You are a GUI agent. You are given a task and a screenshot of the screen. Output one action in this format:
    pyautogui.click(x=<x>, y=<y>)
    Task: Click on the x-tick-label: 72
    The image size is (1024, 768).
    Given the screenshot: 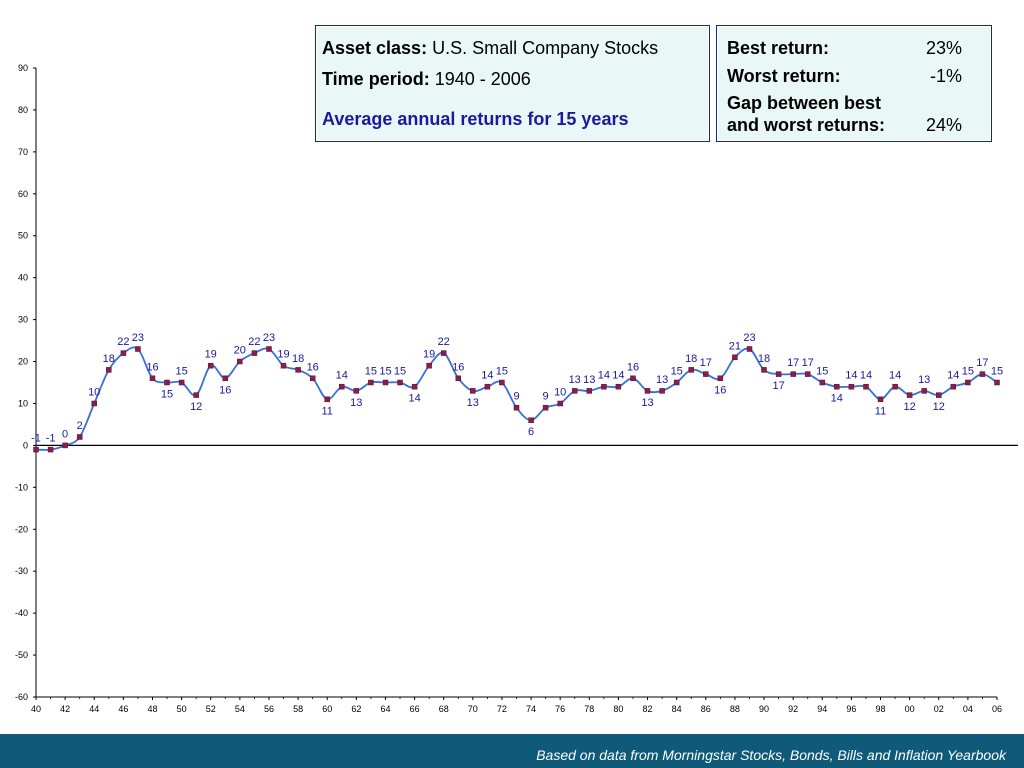 What is the action you would take?
    pyautogui.click(x=502, y=709)
    